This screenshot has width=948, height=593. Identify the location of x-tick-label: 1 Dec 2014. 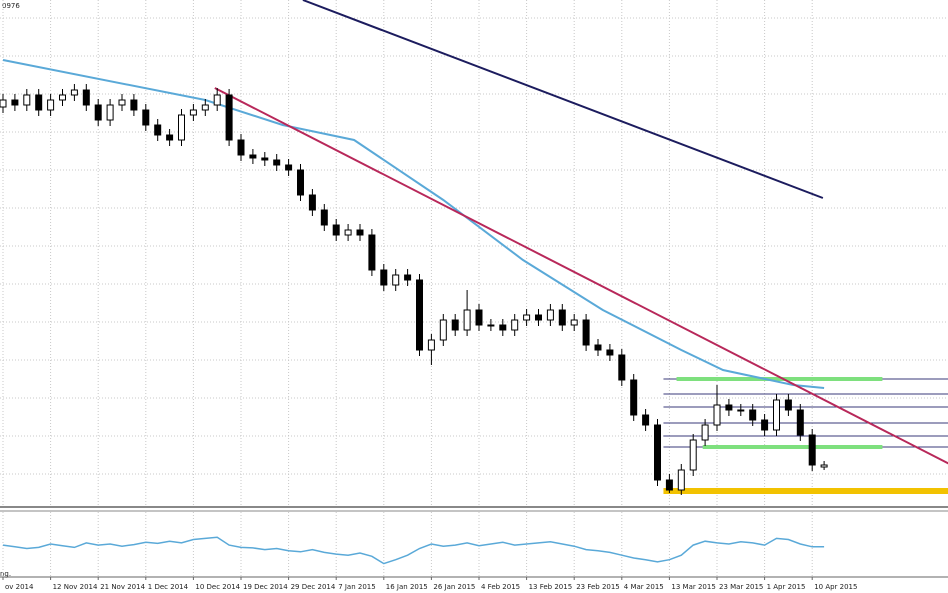
(168, 587).